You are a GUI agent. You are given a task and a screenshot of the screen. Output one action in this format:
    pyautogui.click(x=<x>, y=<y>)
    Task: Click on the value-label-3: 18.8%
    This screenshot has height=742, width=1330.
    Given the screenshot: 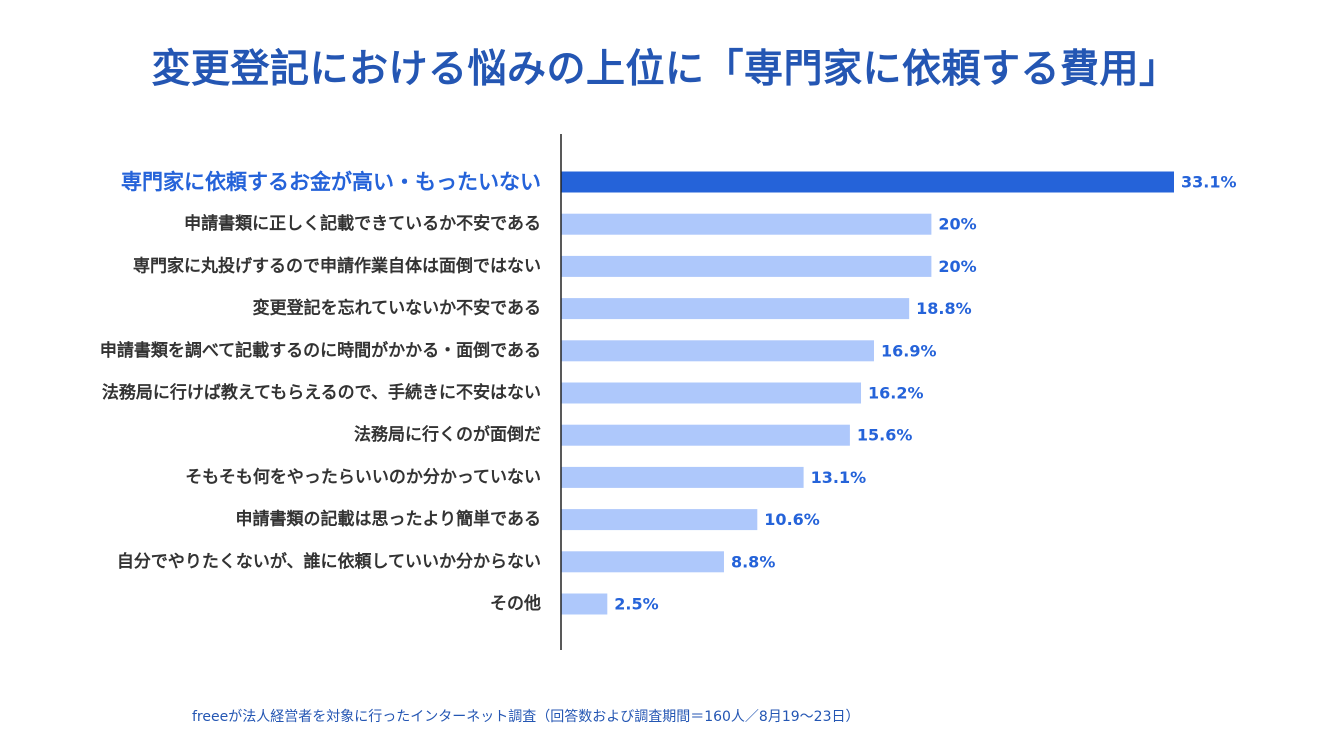 What is the action you would take?
    pyautogui.click(x=944, y=308)
    